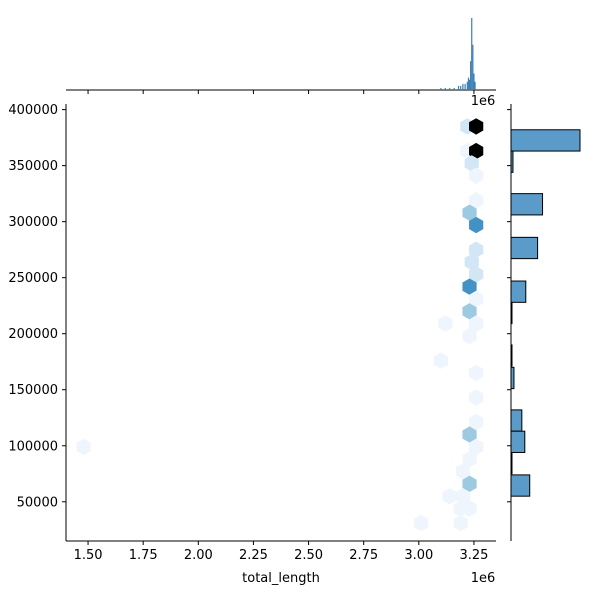 This screenshot has width=600, height=600. I want to click on x-axis-offset-label: 1e6, so click(483, 578).